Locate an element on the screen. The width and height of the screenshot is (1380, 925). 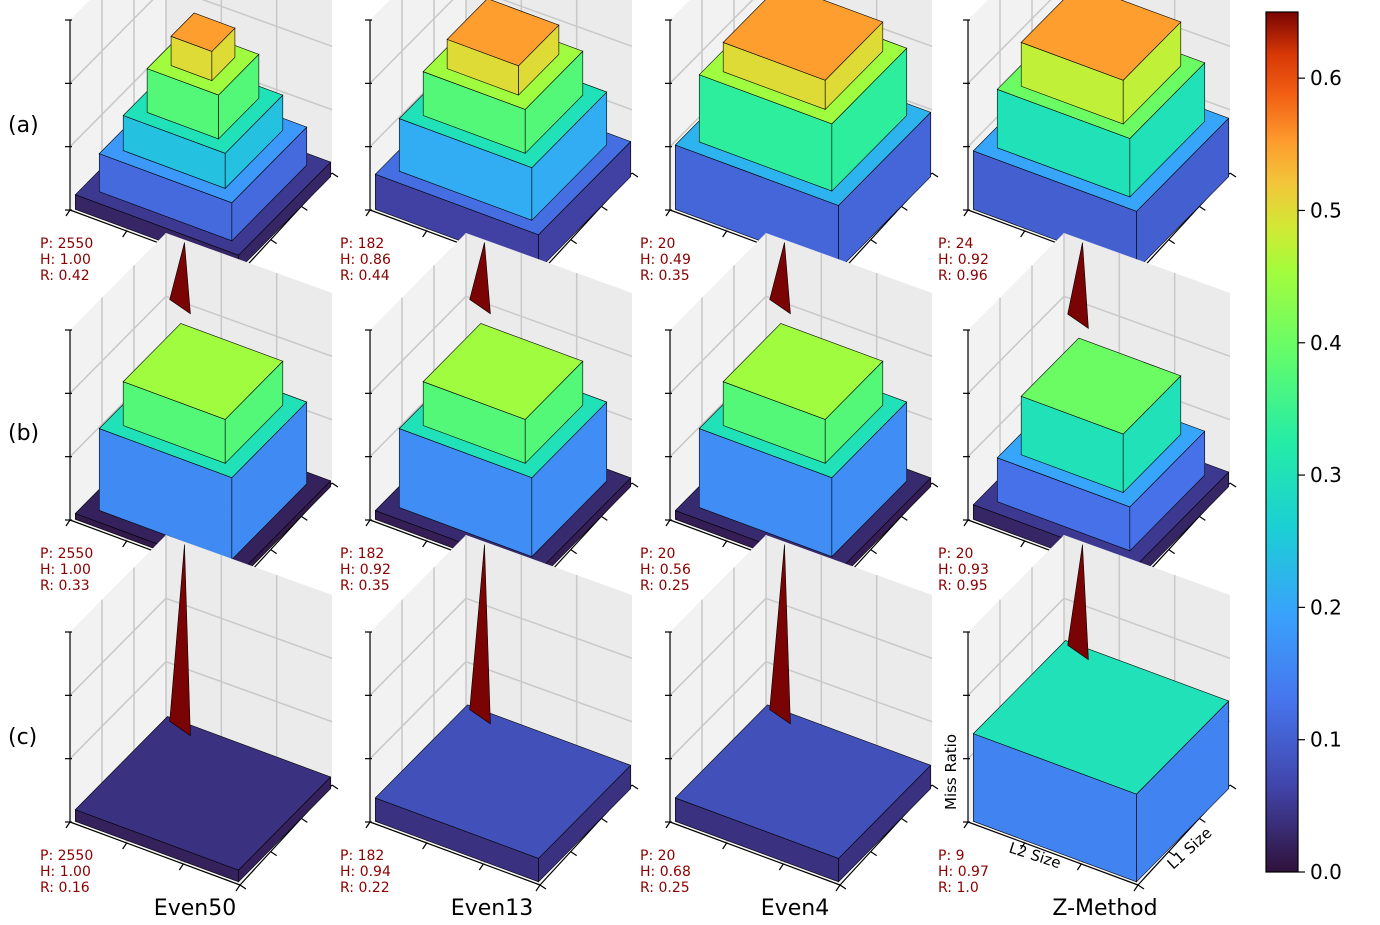
annotation-r: R: 0.96 is located at coordinates (963, 276).